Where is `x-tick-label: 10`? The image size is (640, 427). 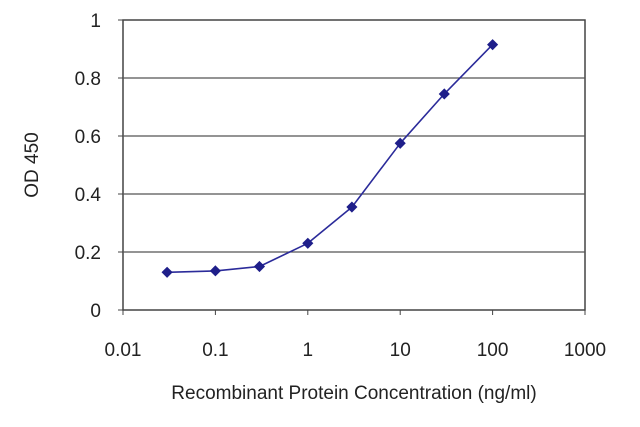
x-tick-label: 10 is located at coordinates (400, 350).